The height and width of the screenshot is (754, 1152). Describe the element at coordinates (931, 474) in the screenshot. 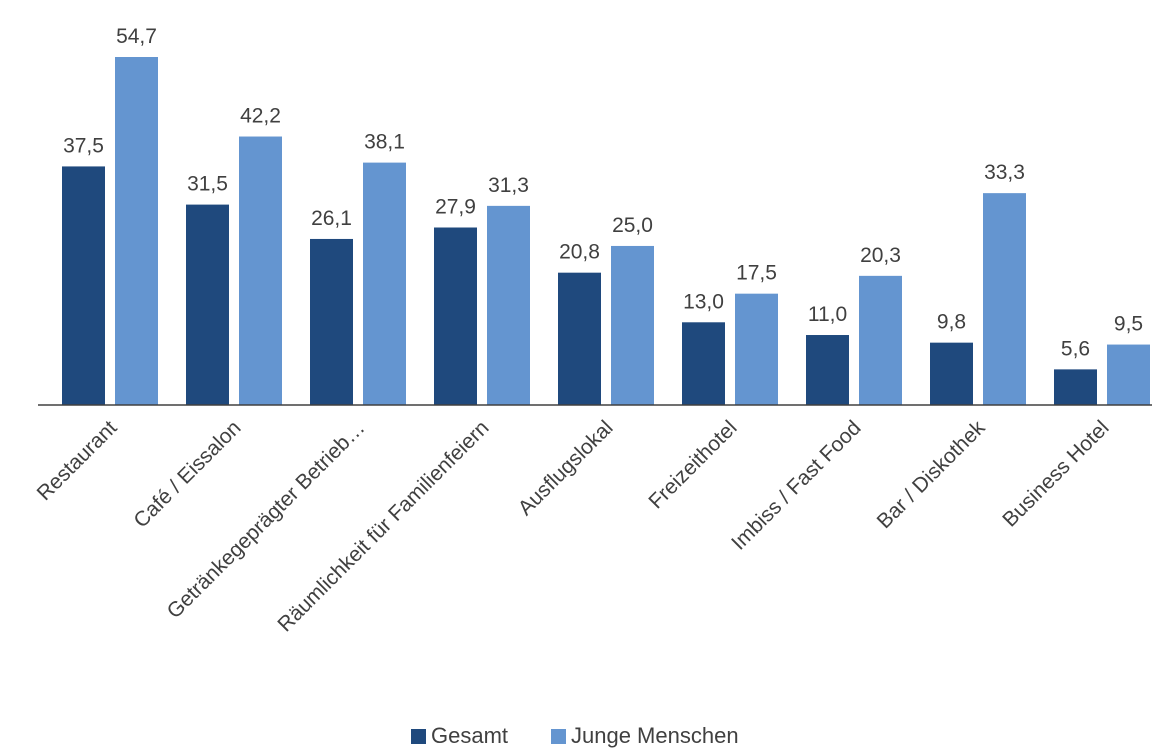

I see `category-label: Bar / Diskothek` at that location.